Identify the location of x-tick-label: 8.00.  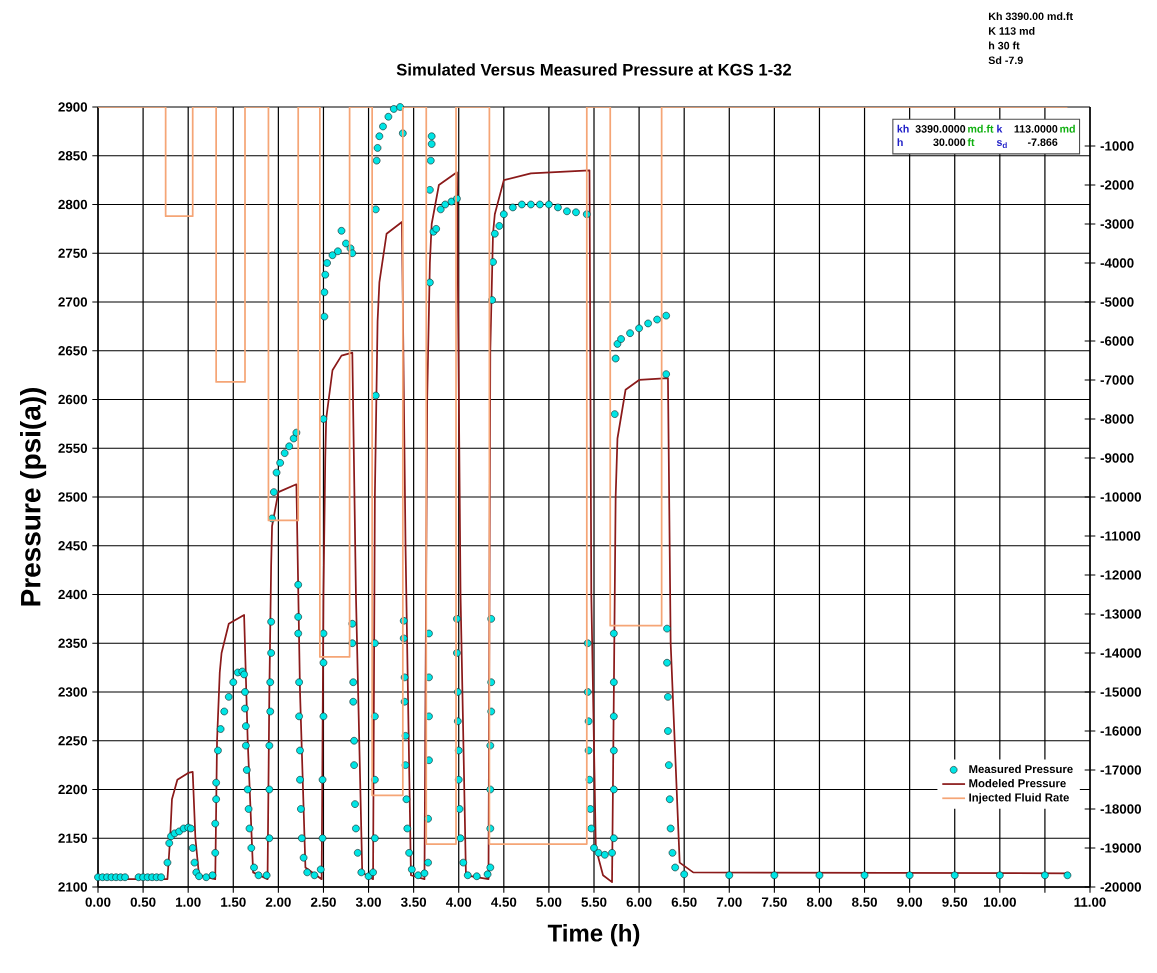
(819, 902).